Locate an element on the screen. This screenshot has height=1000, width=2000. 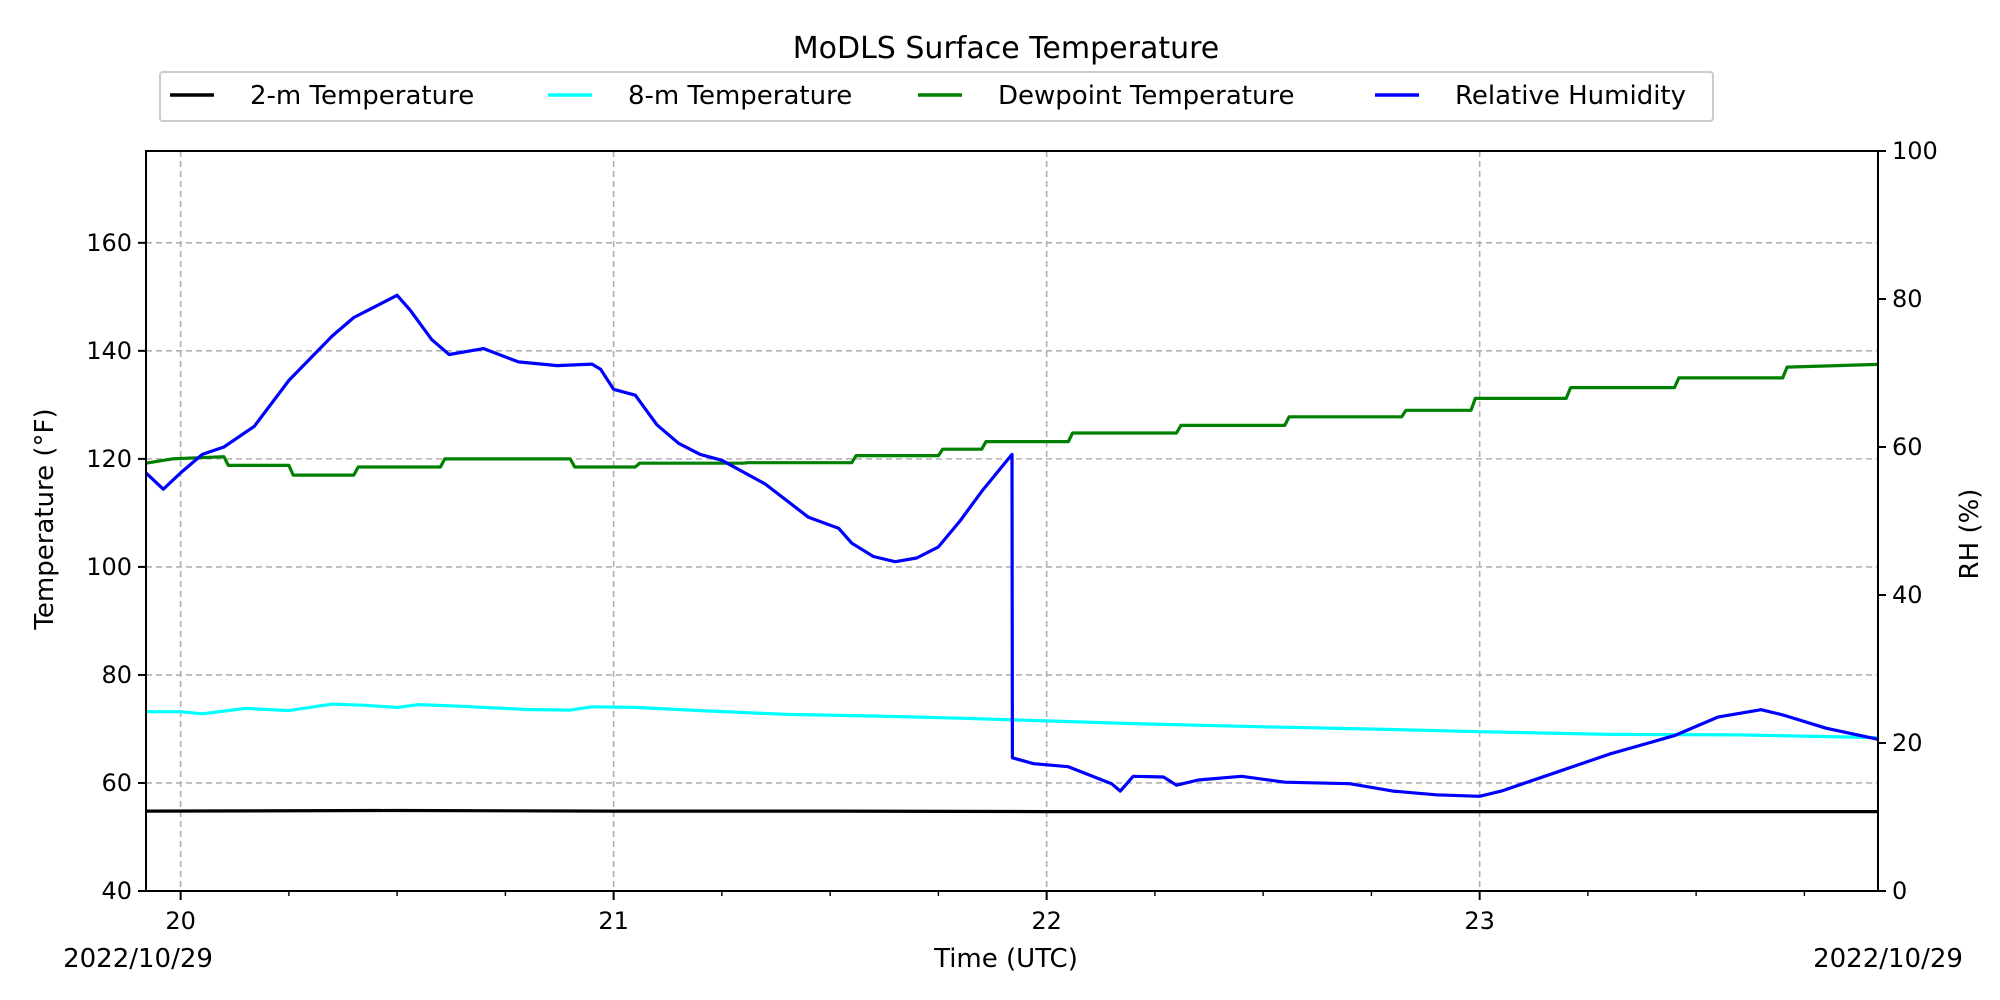
legend-label-2: 8-m Temperature is located at coordinates (740, 96).